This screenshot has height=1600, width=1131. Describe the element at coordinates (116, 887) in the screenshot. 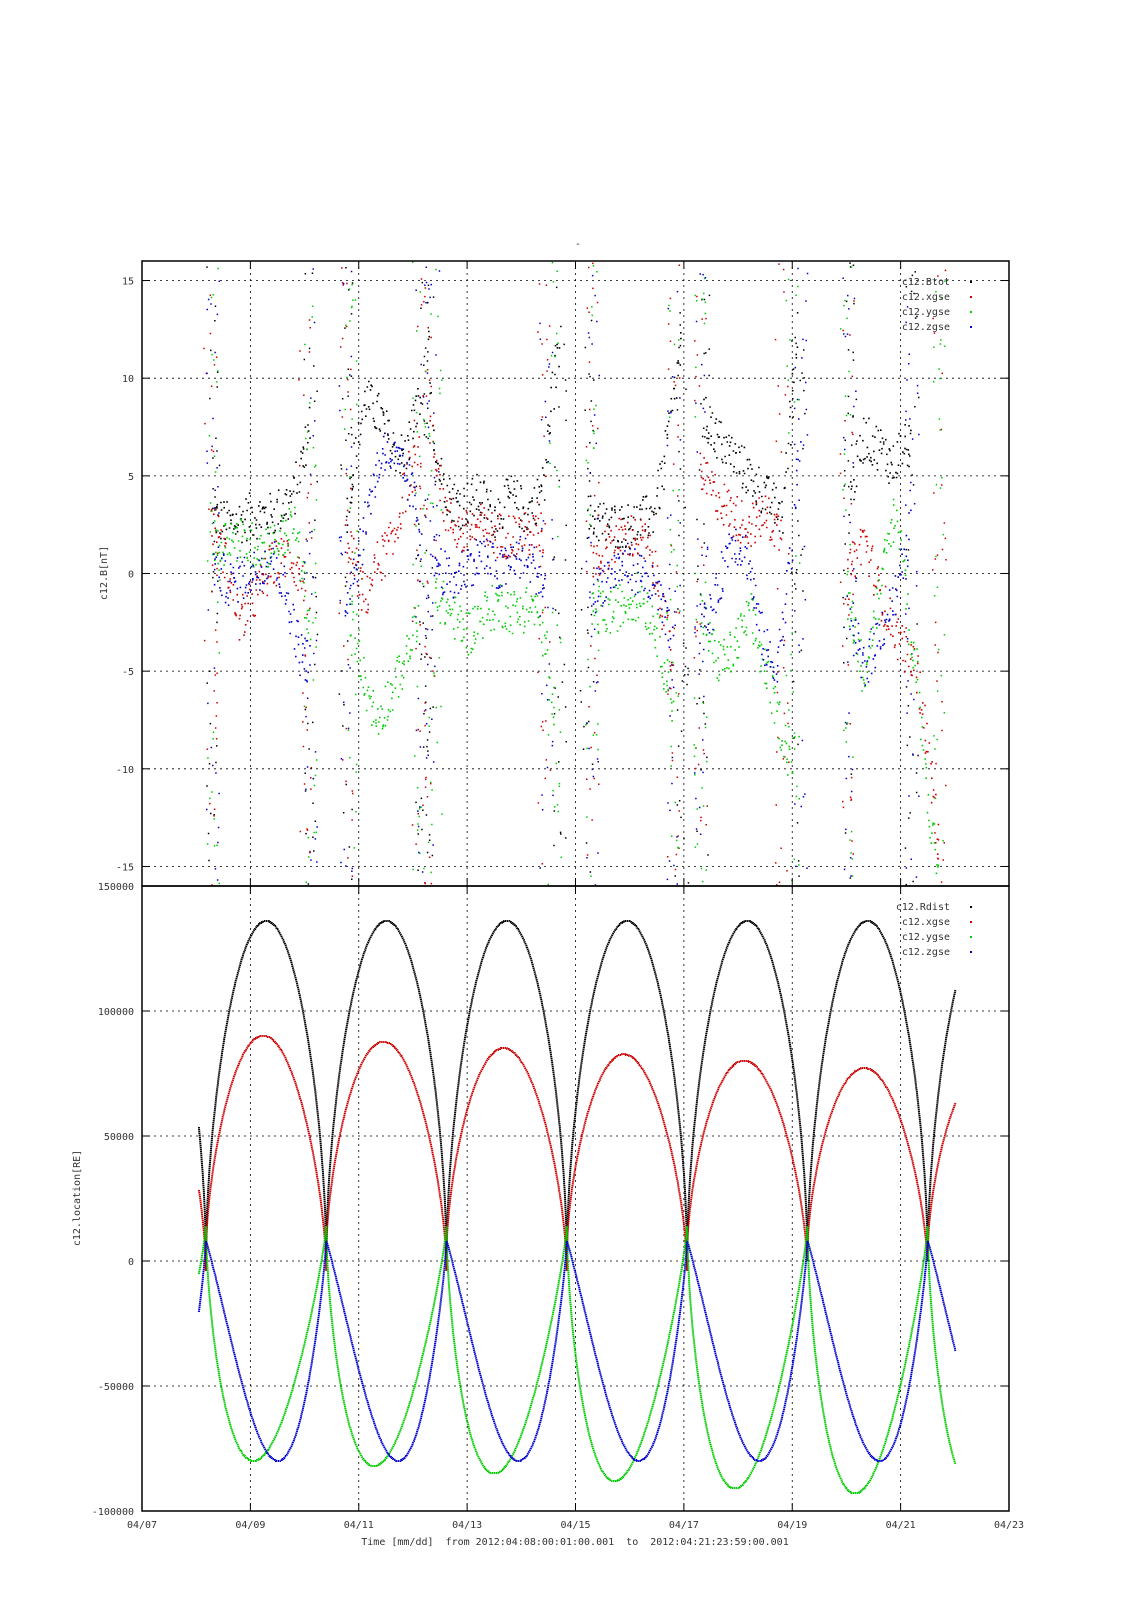

I see `bottom-y-tick-label: 150000` at that location.